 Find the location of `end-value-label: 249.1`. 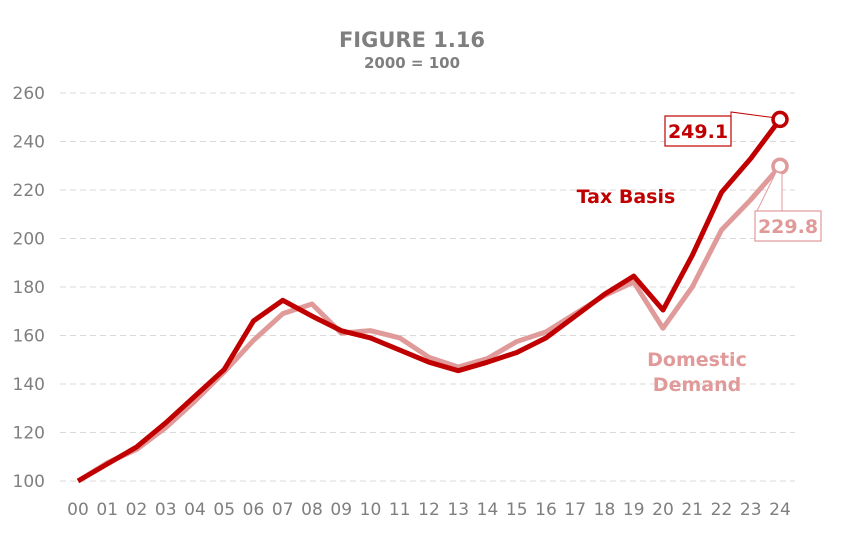

end-value-label: 249.1 is located at coordinates (698, 132).